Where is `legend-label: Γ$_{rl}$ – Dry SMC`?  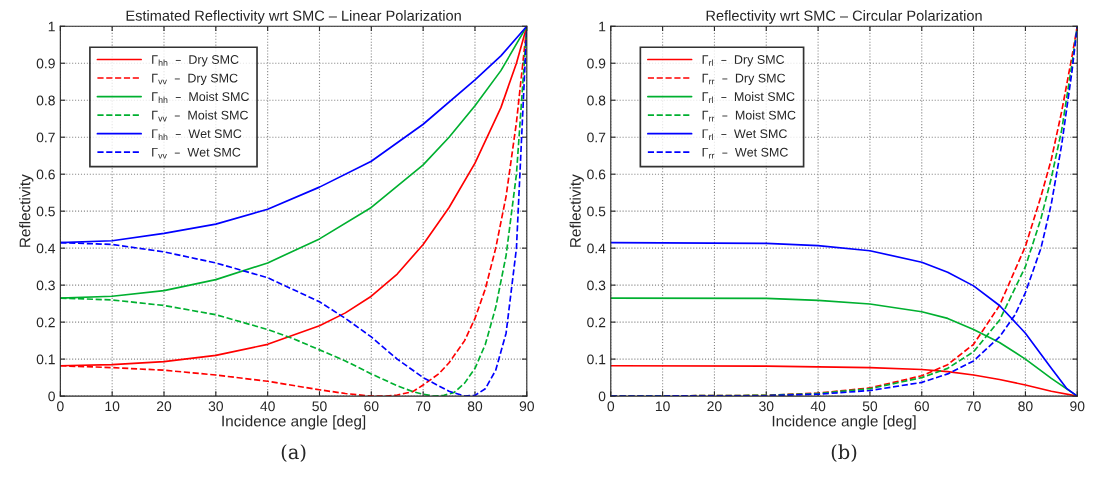 legend-label: Γ$_{rl}$ – Dry SMC is located at coordinates (743, 61).